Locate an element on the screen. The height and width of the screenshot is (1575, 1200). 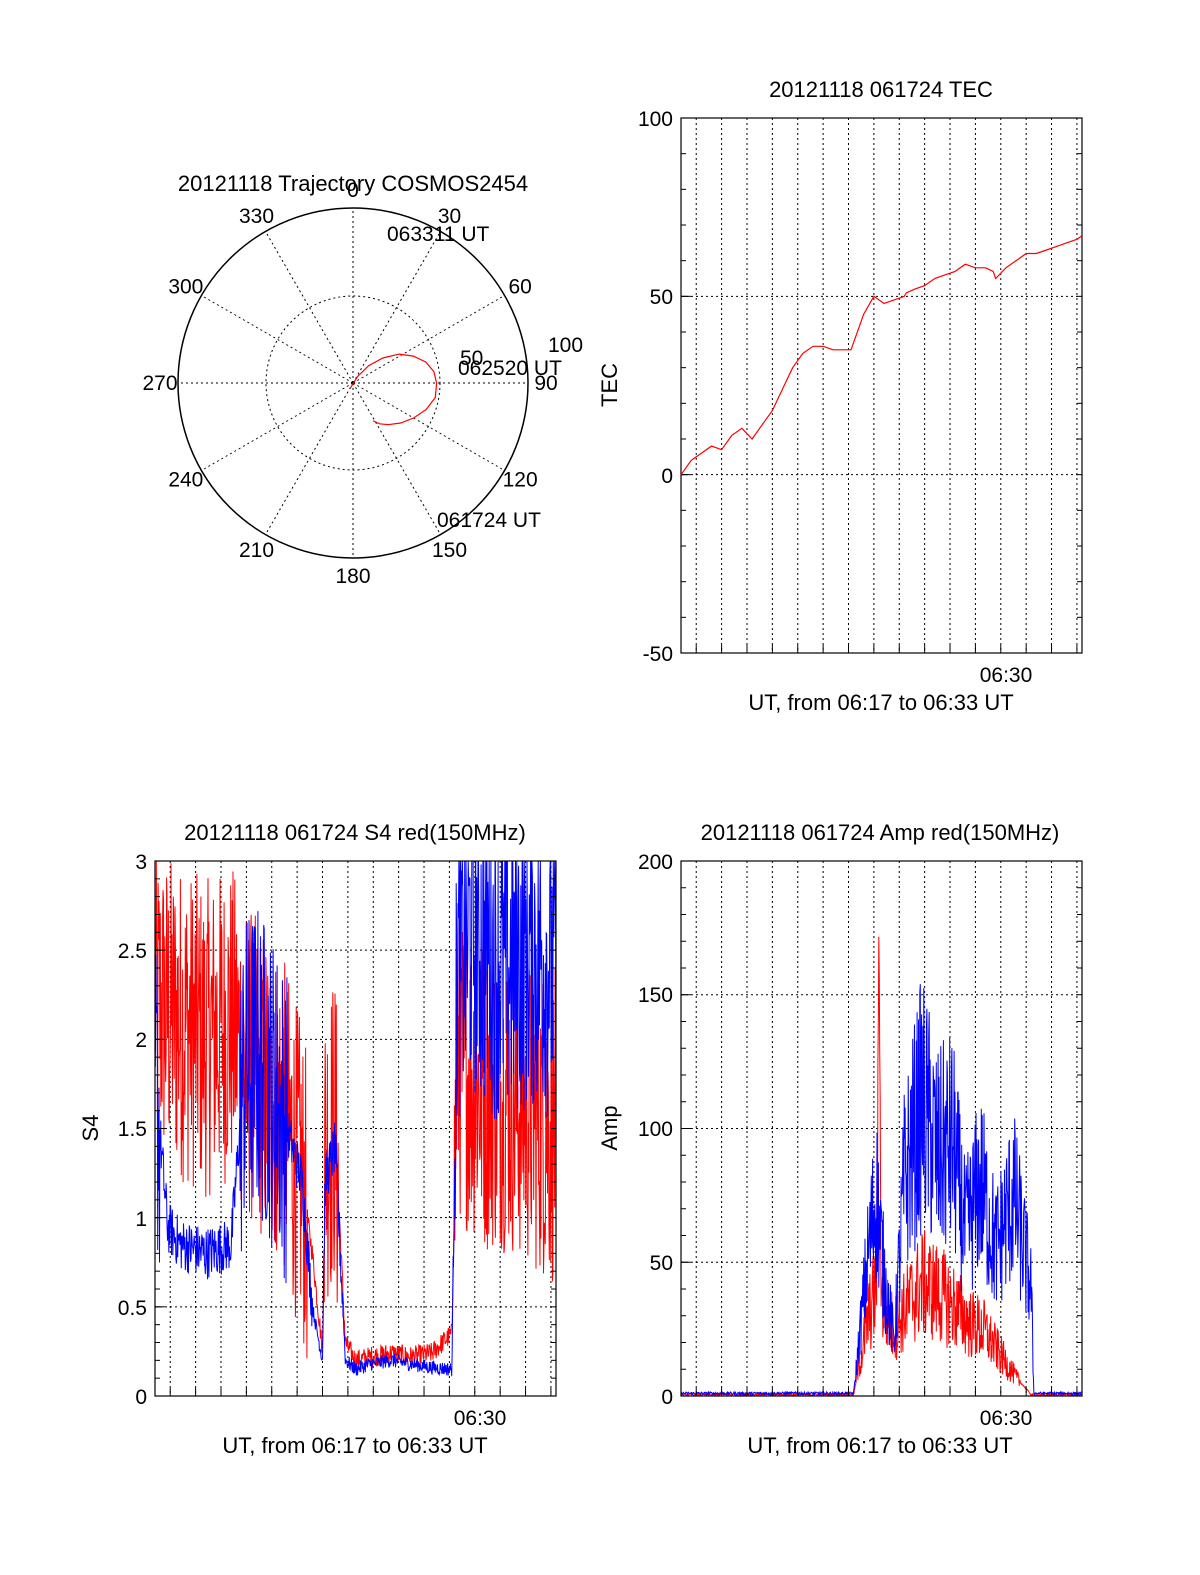
tec-grid is located at coordinates (881, 385).